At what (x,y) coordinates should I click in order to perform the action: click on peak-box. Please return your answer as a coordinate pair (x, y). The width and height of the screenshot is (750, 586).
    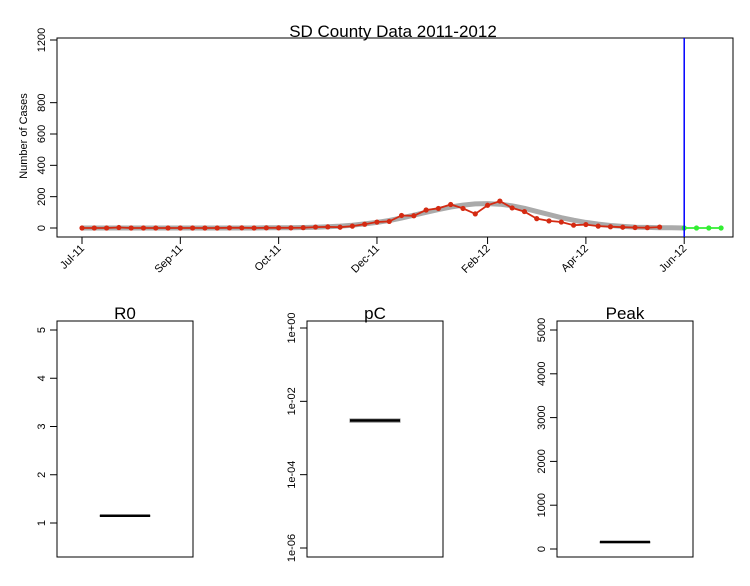
    Looking at the image, I should click on (625, 542).